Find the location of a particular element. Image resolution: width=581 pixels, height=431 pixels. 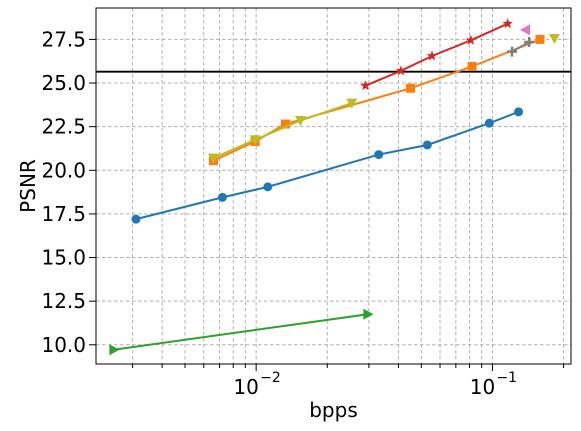

y-tick-label: 22.5 is located at coordinates (63, 127).